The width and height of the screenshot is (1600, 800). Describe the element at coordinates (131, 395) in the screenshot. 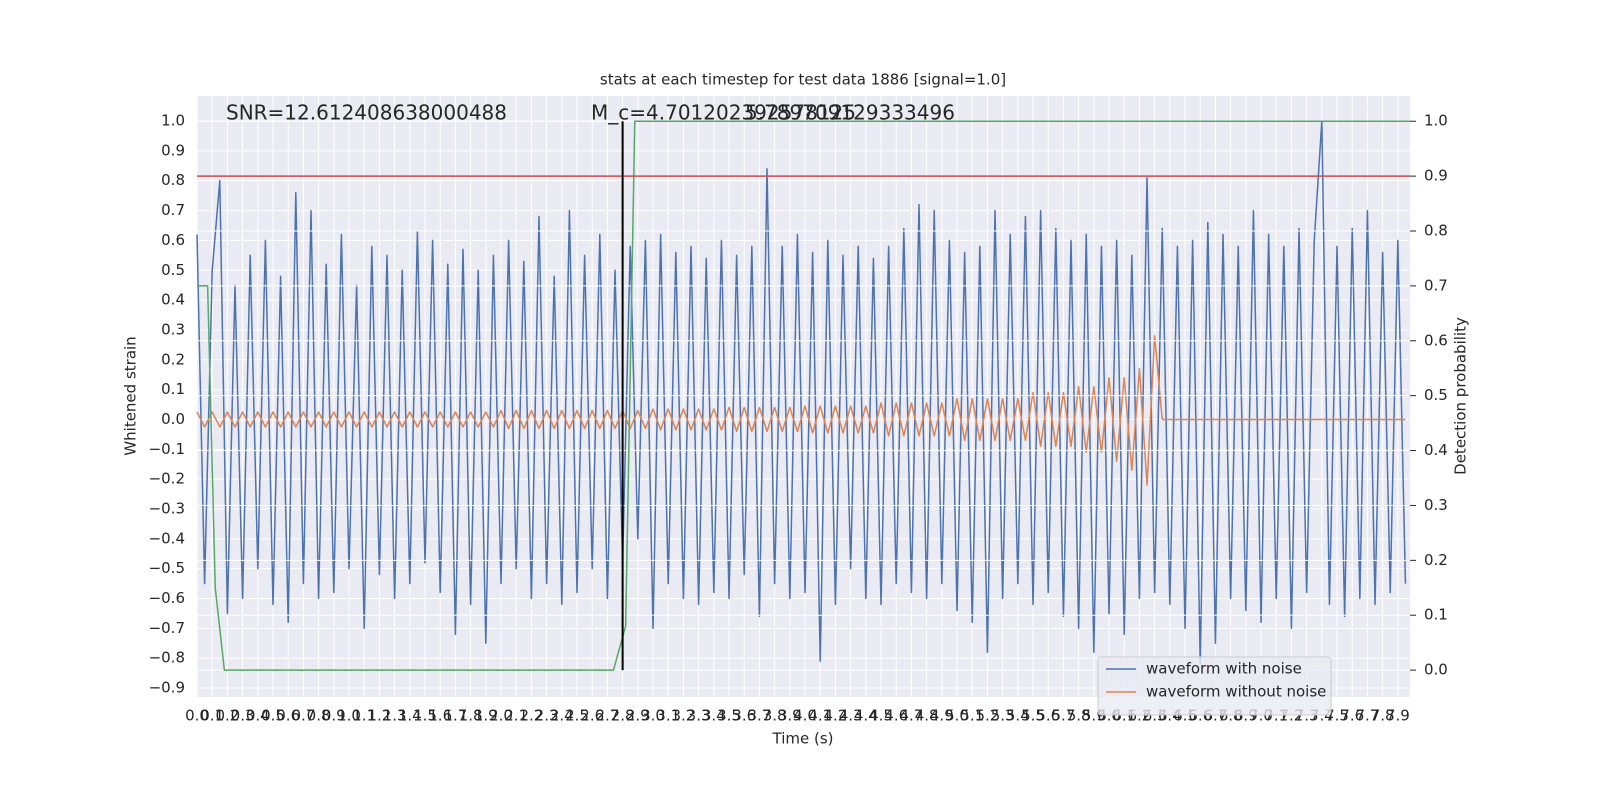

I see `y-axis-label: Whitened strain` at that location.